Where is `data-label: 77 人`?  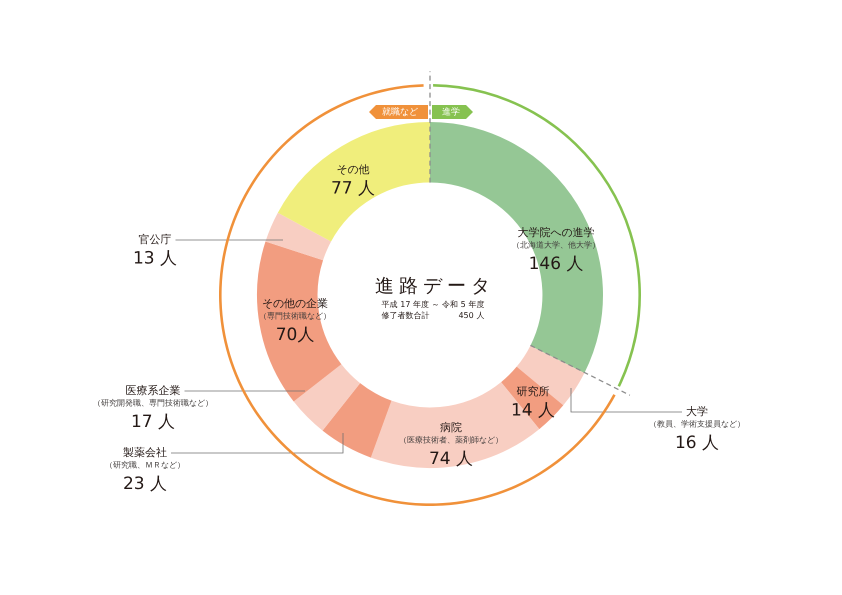
data-label: 77 人 is located at coordinates (353, 188).